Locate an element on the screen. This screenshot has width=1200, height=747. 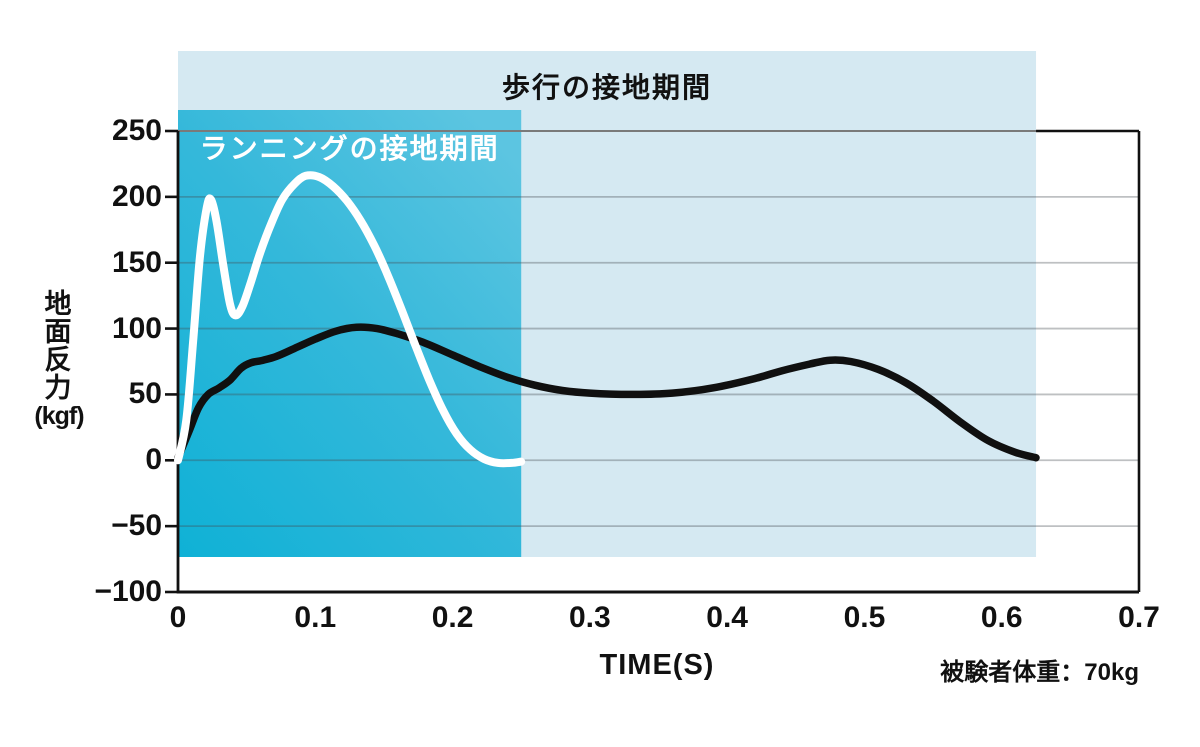
y-tick-label: 100 is located at coordinates (136, 328).